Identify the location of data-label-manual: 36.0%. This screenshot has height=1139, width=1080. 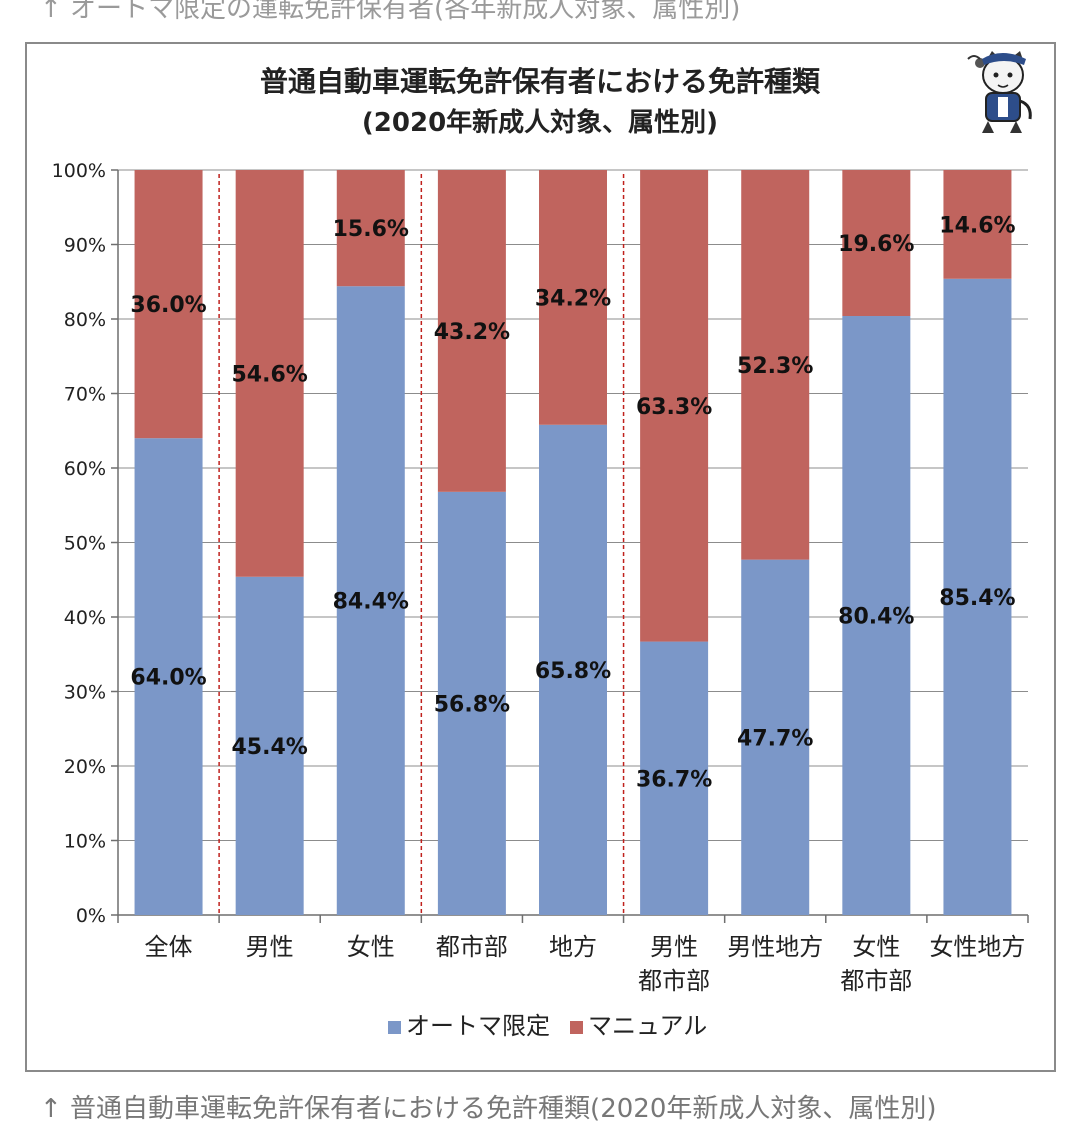
(168, 305).